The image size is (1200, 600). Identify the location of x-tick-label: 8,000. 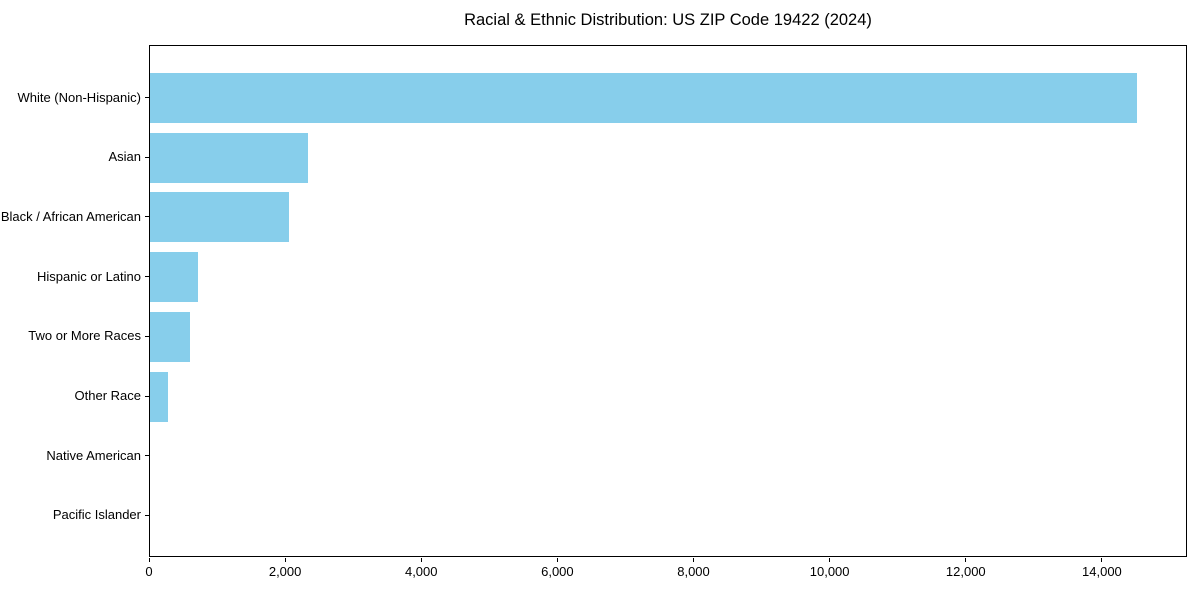
(693, 571).